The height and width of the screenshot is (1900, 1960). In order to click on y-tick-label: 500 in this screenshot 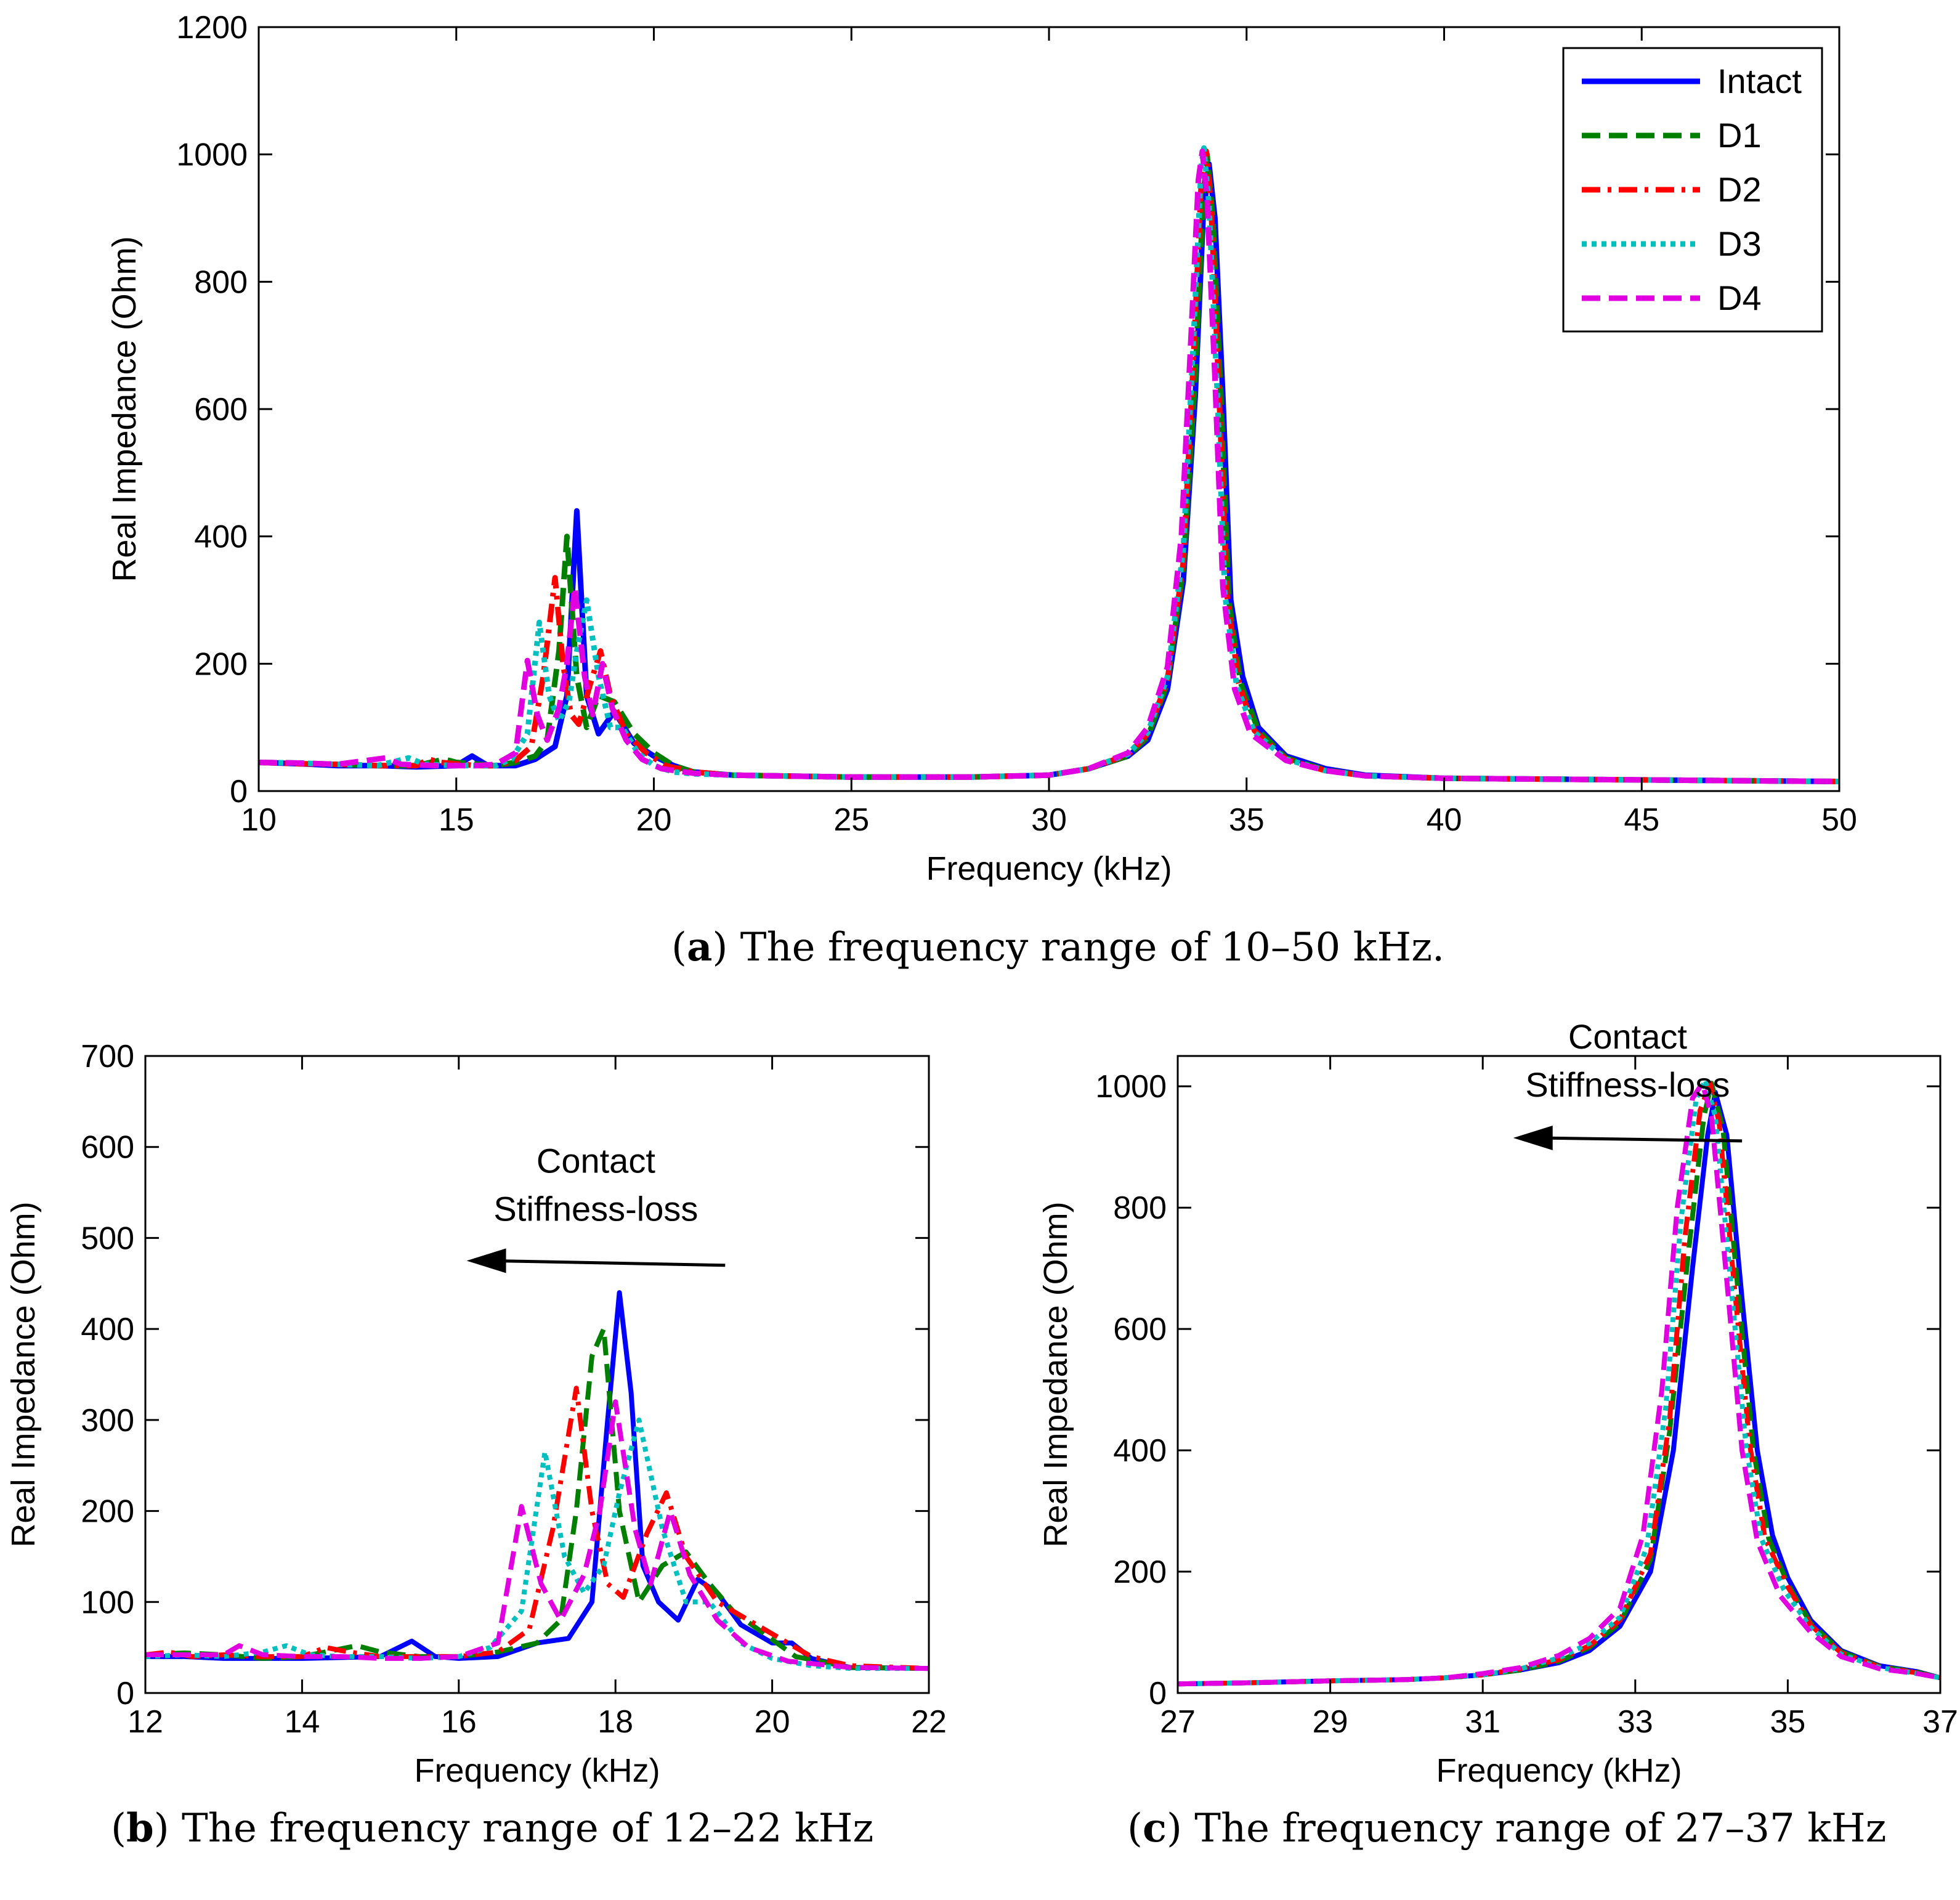, I will do `click(107, 1238)`.